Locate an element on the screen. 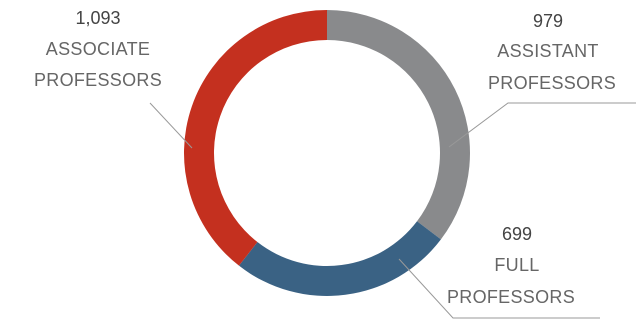  data-label-value: 979 is located at coordinates (548, 21).